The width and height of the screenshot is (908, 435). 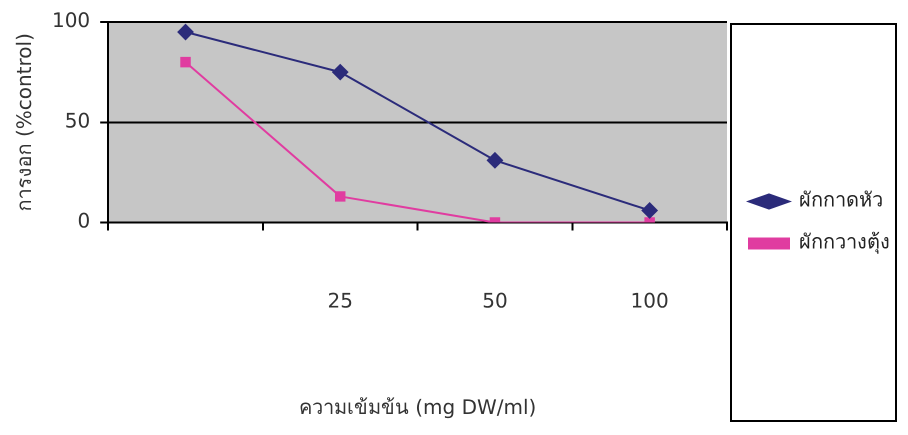 I want to click on y-tick-label: 0, so click(x=83, y=220).